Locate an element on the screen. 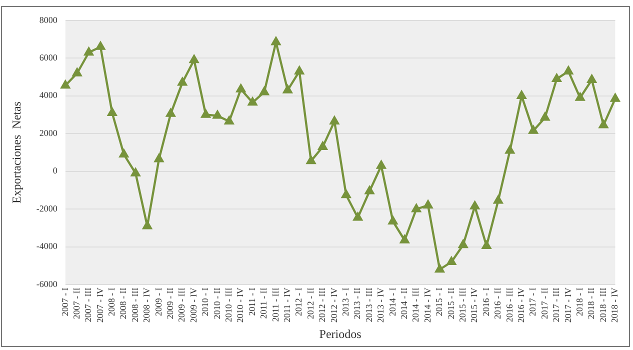 The image size is (633, 350). x-tick-label: 2013 - IV is located at coordinates (381, 305).